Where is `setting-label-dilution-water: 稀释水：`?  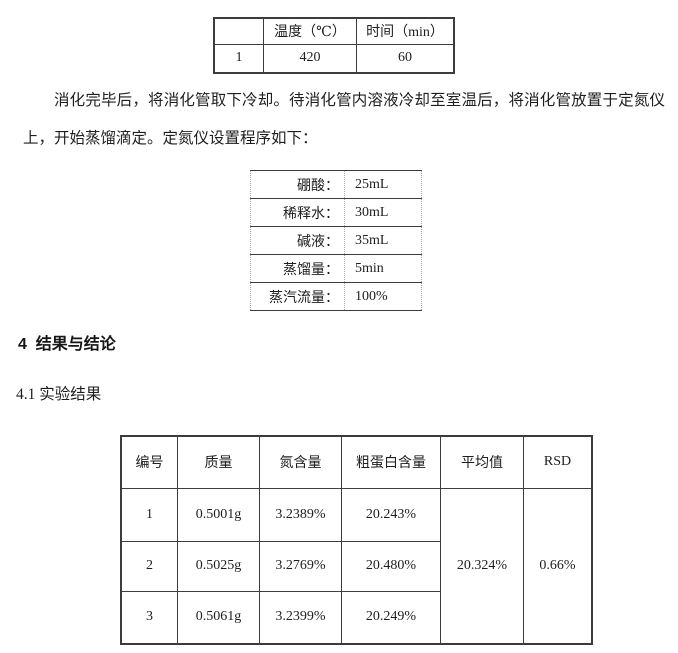 setting-label-dilution-water: 稀释水： is located at coordinates (297, 212).